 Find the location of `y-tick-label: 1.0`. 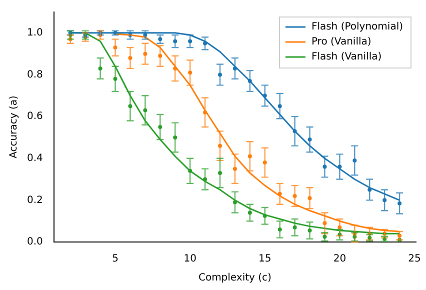

y-tick-label: 1.0 is located at coordinates (34, 33).